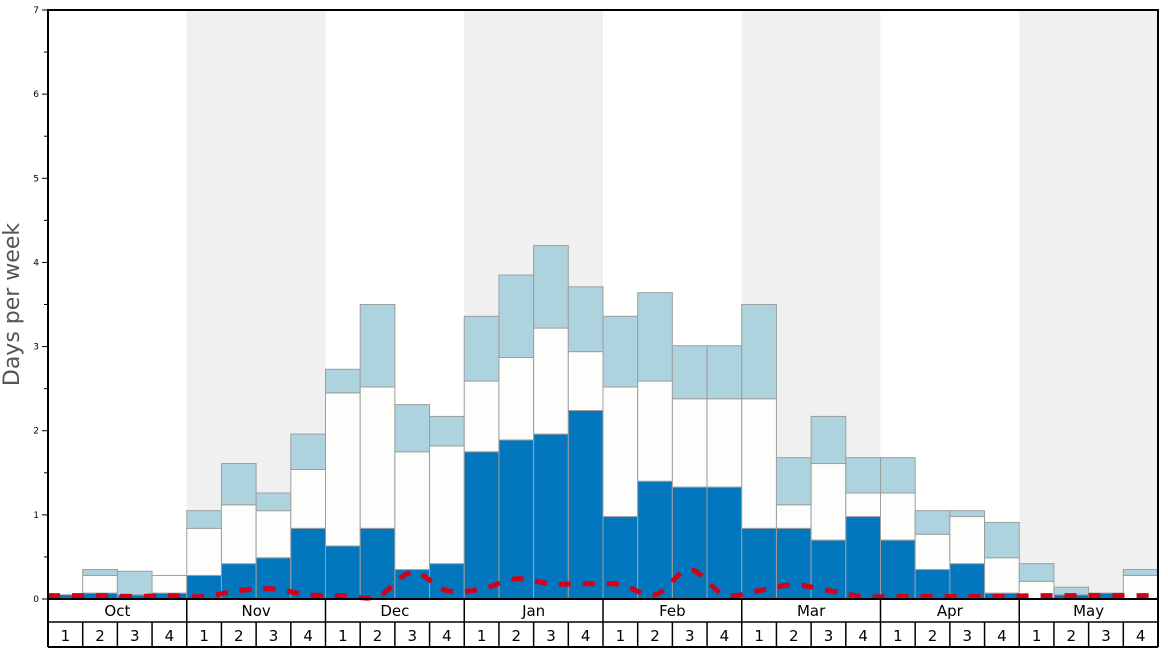 Image resolution: width=1168 pixels, height=648 pixels. Describe the element at coordinates (36, 516) in the screenshot. I see `y-tick-label: 1` at that location.